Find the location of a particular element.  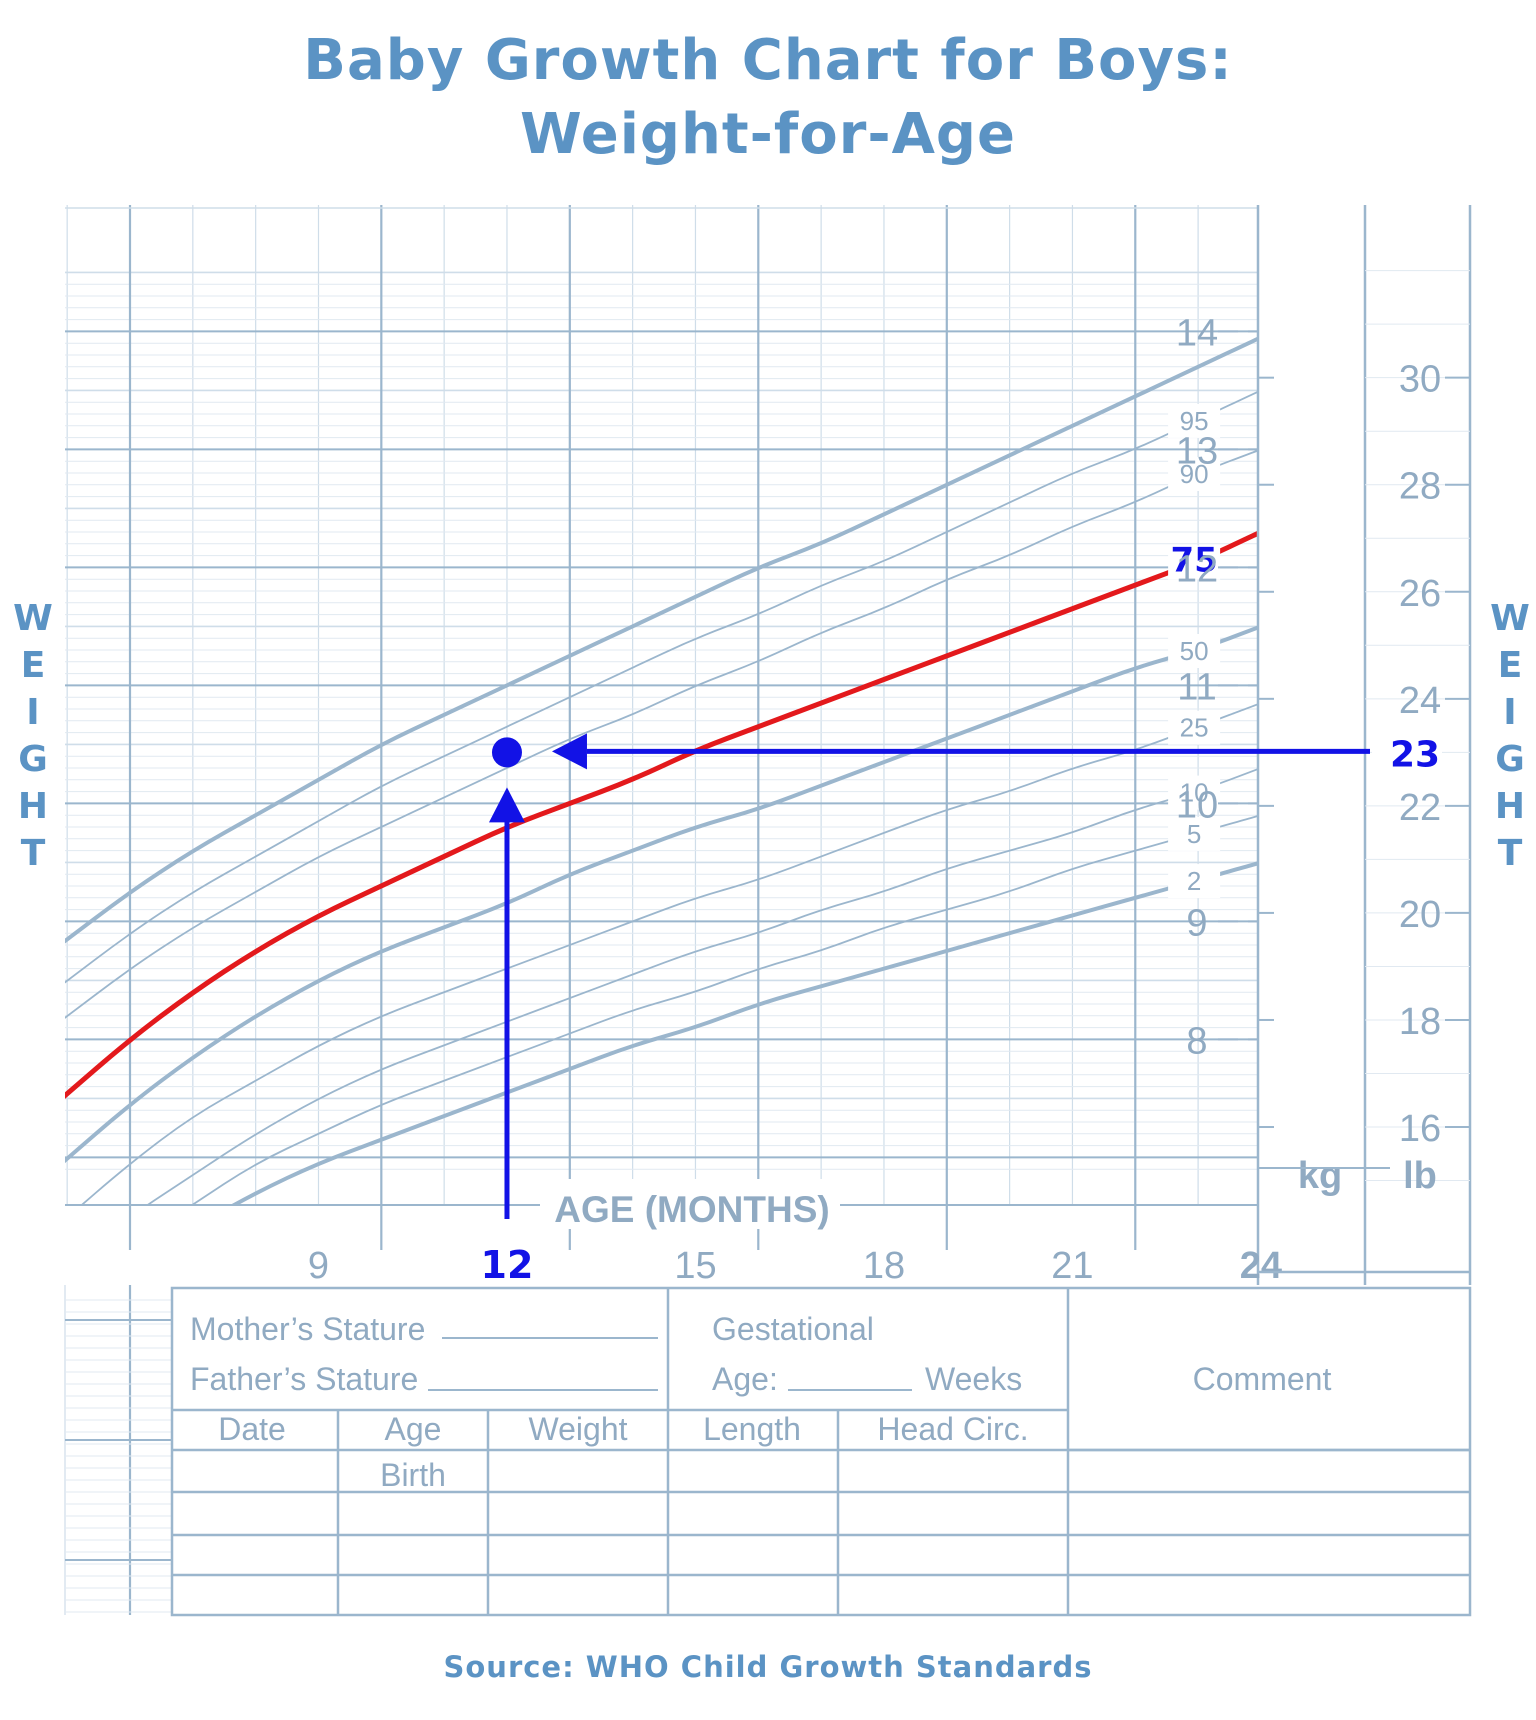

x-tick-label-24: 24 is located at coordinates (1261, 1266).